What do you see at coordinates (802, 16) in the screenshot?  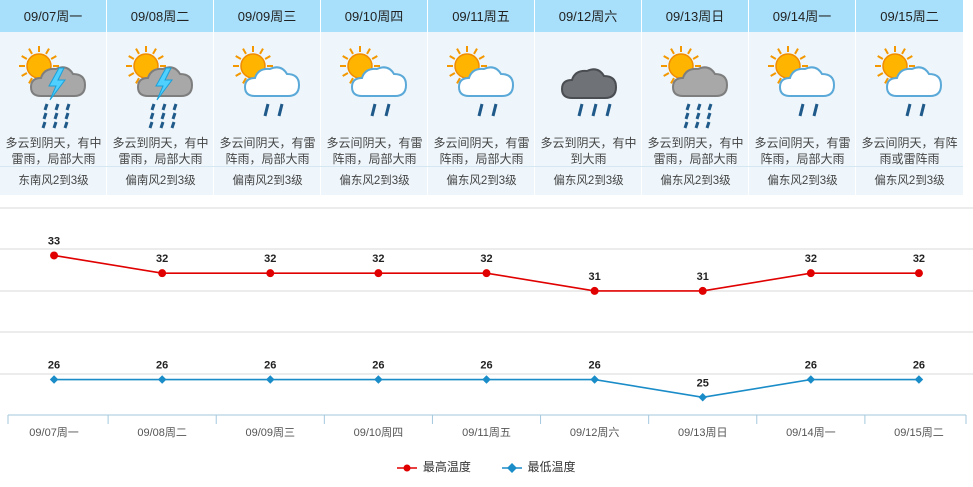 I see `day-date: 09/14周一` at bounding box center [802, 16].